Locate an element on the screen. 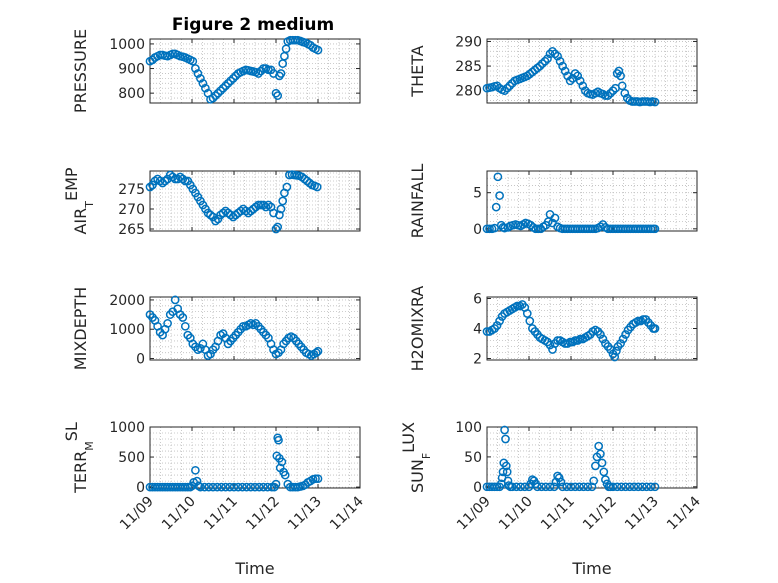  y-tick-label: 50 is located at coordinates (473, 458).